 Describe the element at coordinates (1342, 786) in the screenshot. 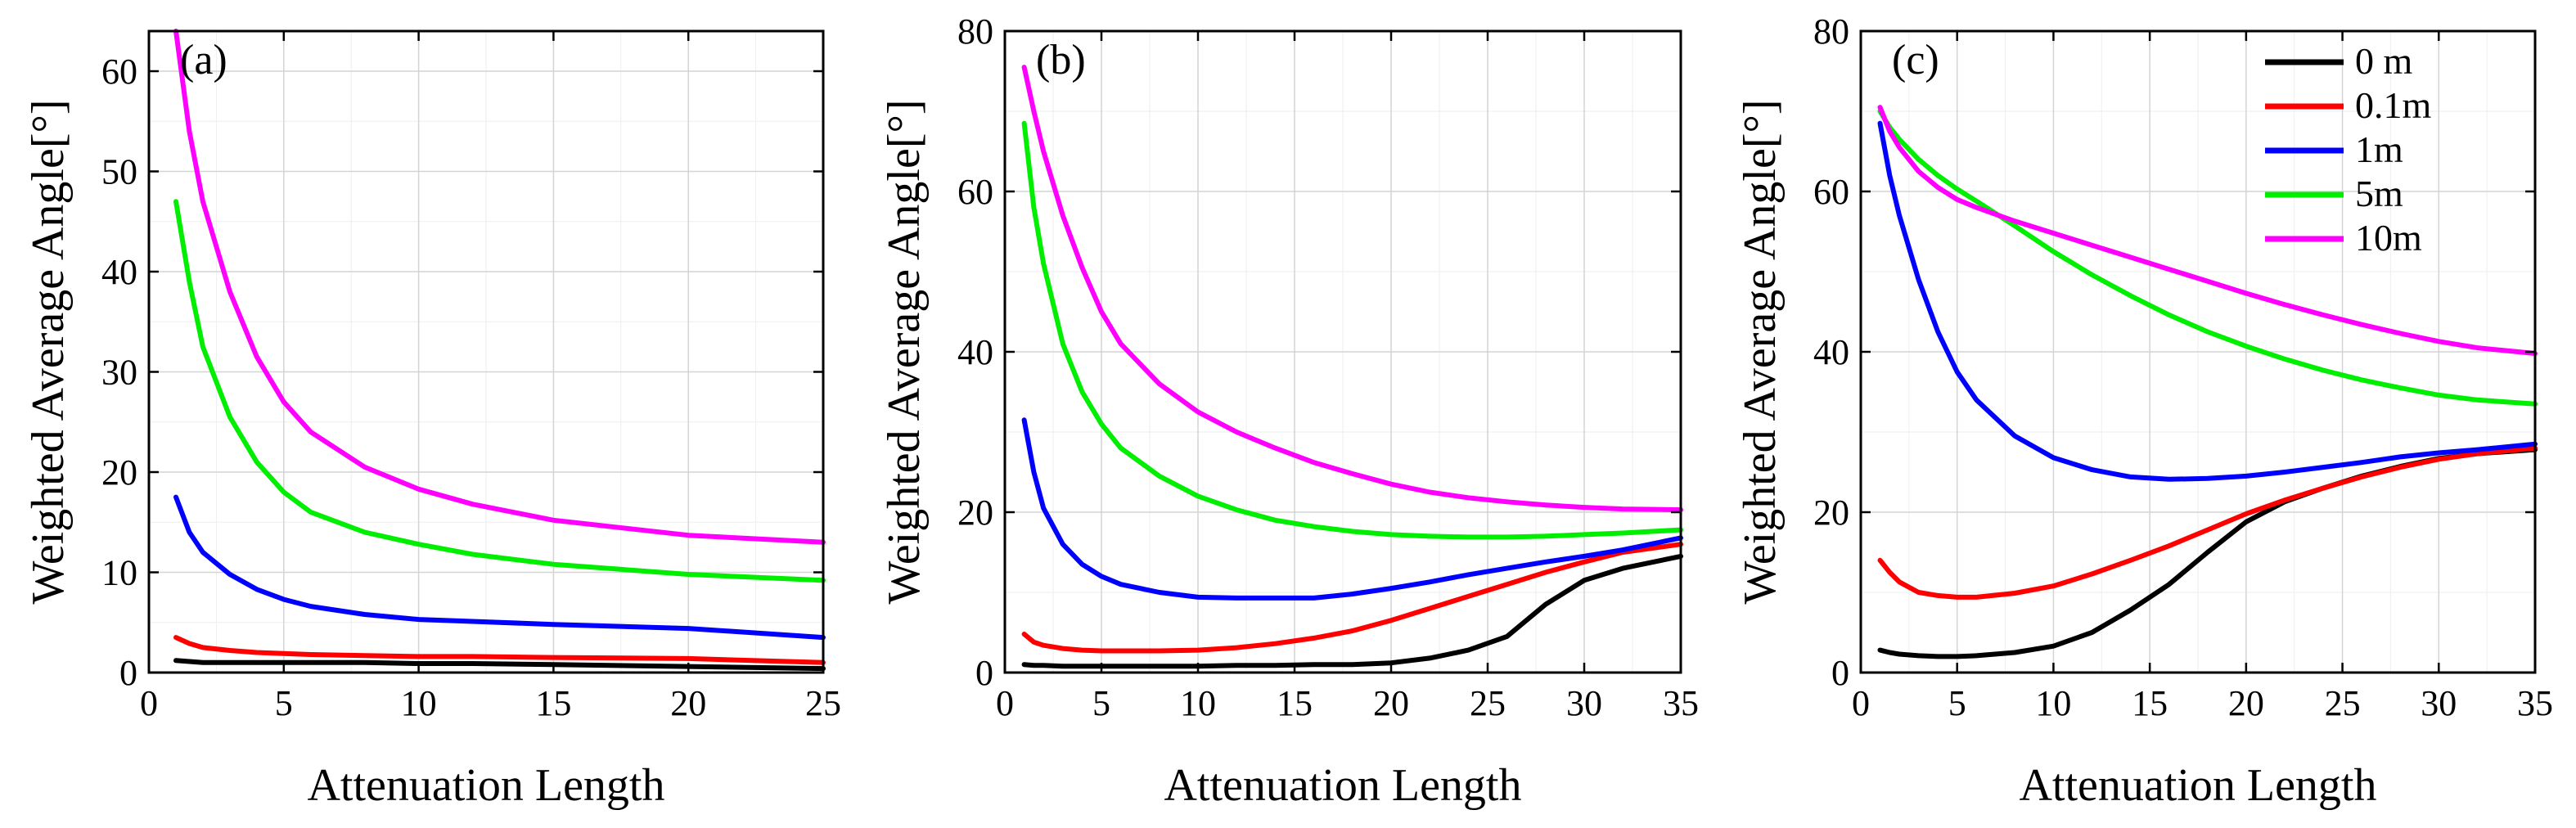

I see `panel-b-xlabel: Attenuation Length` at that location.